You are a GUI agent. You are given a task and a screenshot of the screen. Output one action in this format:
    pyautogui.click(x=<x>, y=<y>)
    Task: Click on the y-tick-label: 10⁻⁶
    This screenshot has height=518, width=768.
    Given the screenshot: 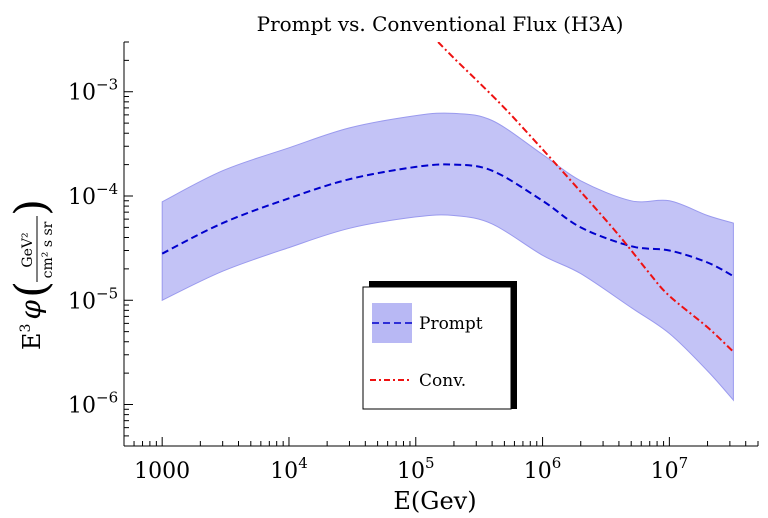 What is the action you would take?
    pyautogui.click(x=93, y=404)
    